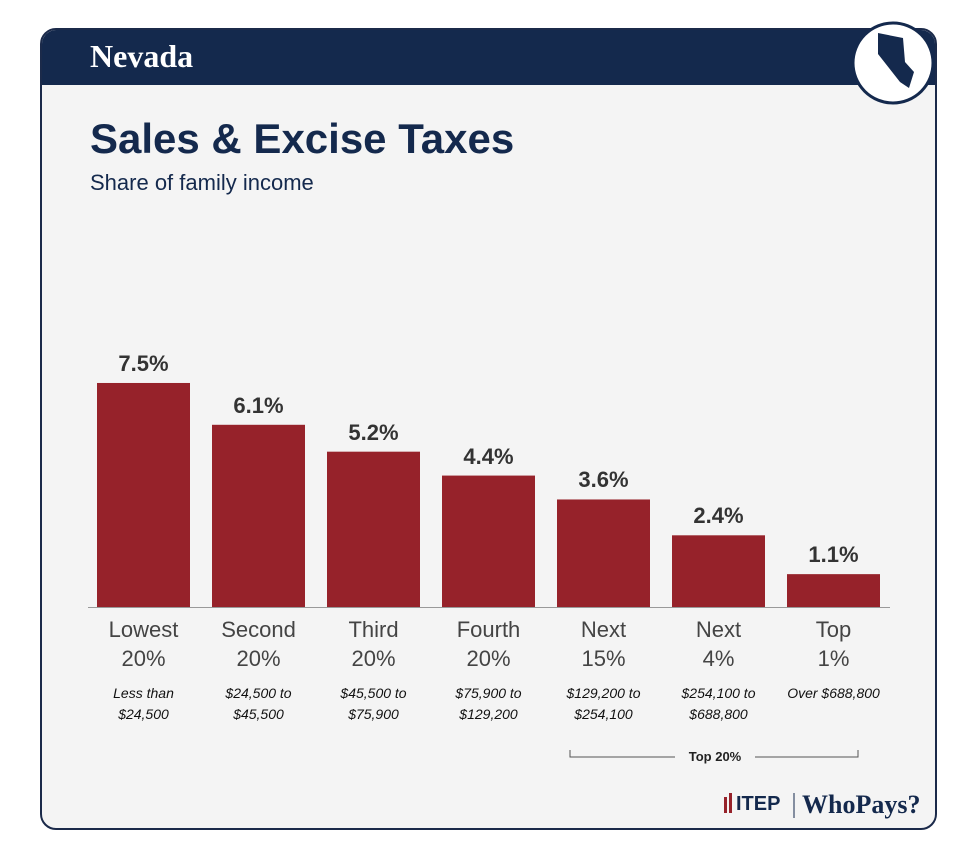  I want to click on value-label: 2.4%, so click(718, 516).